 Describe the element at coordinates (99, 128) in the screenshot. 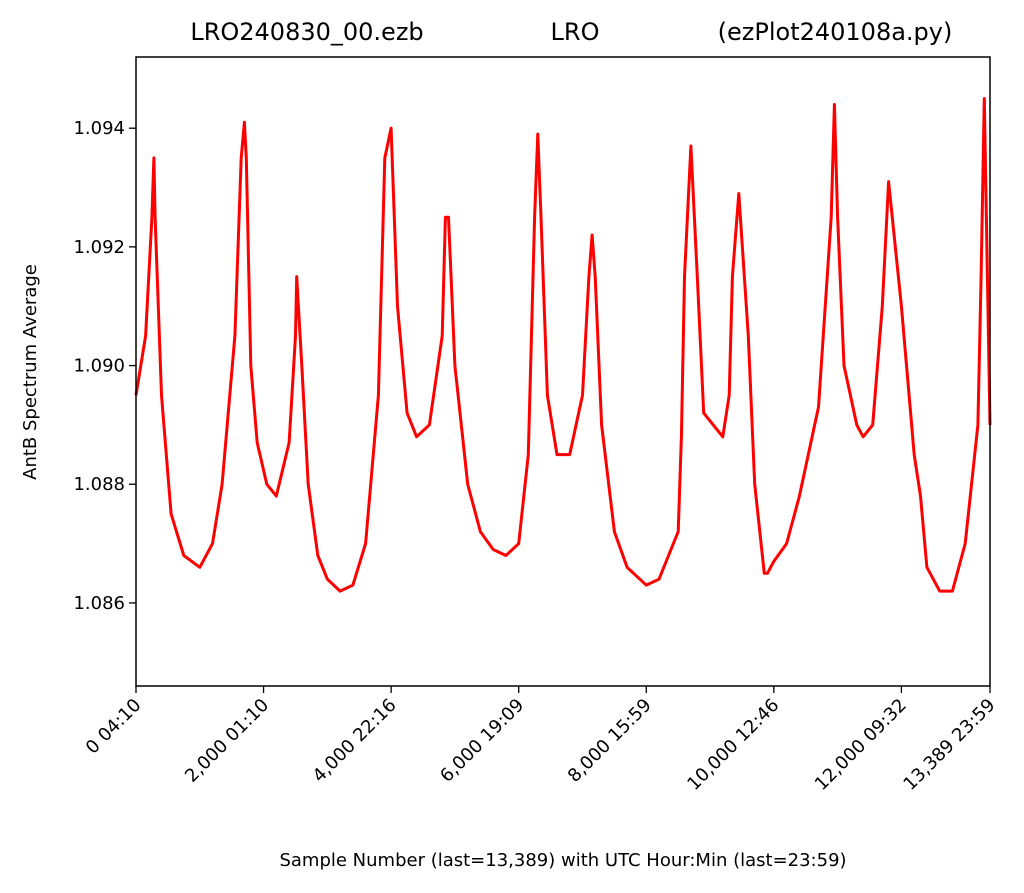

I see `y-tick-label: 1.094` at that location.